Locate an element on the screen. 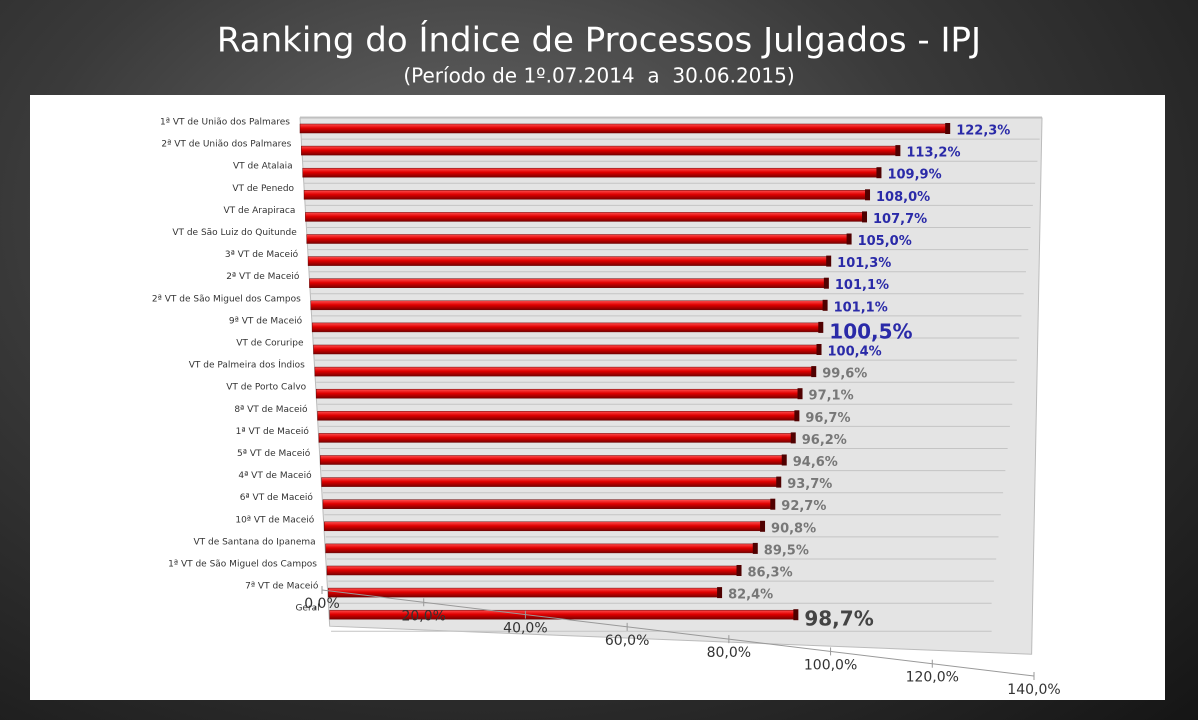  chart-subtitle: (Período de 1º.07.2014 a 30.06.2015) is located at coordinates (598, 76).